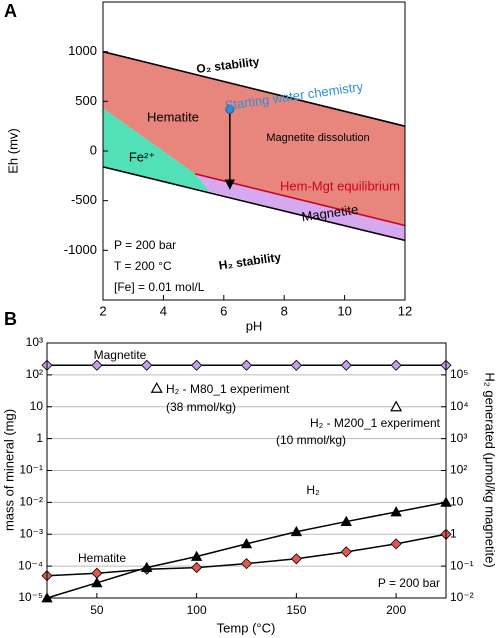  Describe the element at coordinates (93, 149) in the screenshot. I see `y-tick-label: 0` at that location.